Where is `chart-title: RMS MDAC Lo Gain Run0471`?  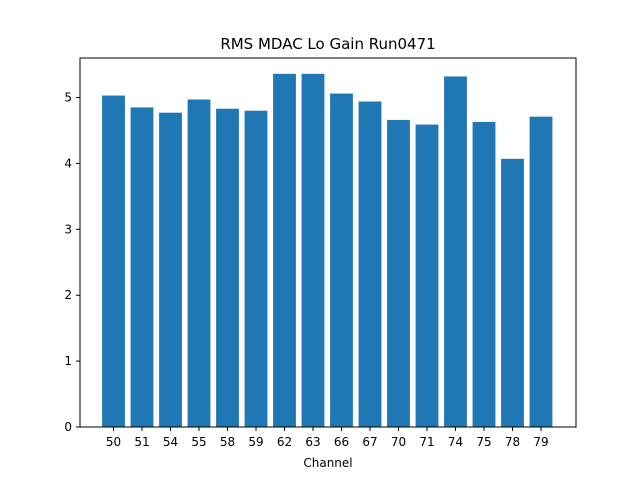 chart-title: RMS MDAC Lo Gain Run0471 is located at coordinates (327, 44).